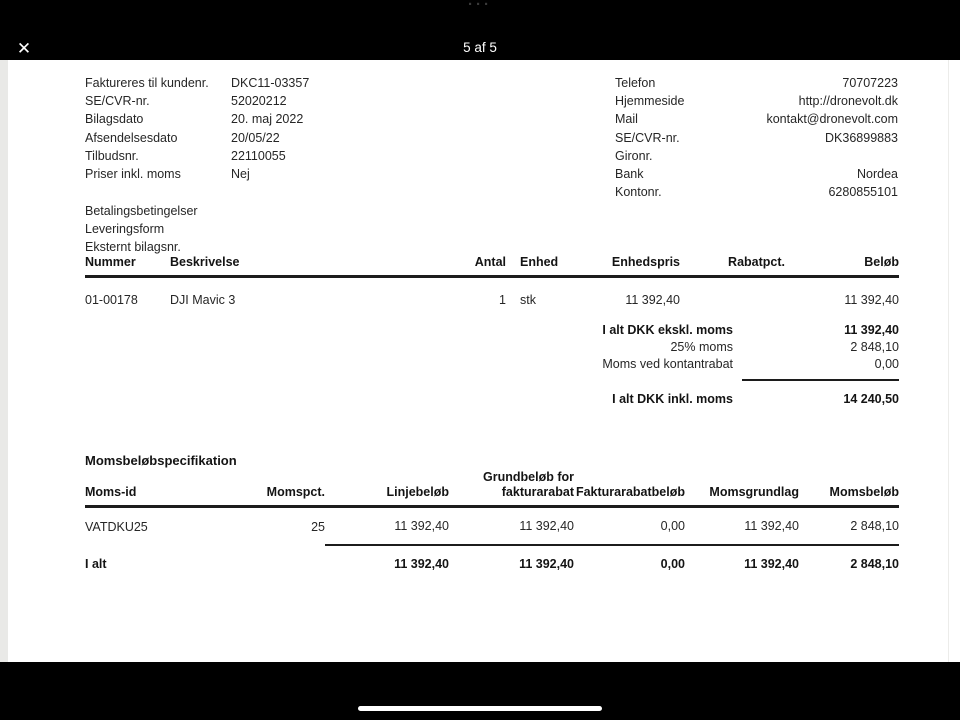  Describe the element at coordinates (24, 49) in the screenshot. I see `close-button: ✕` at that location.